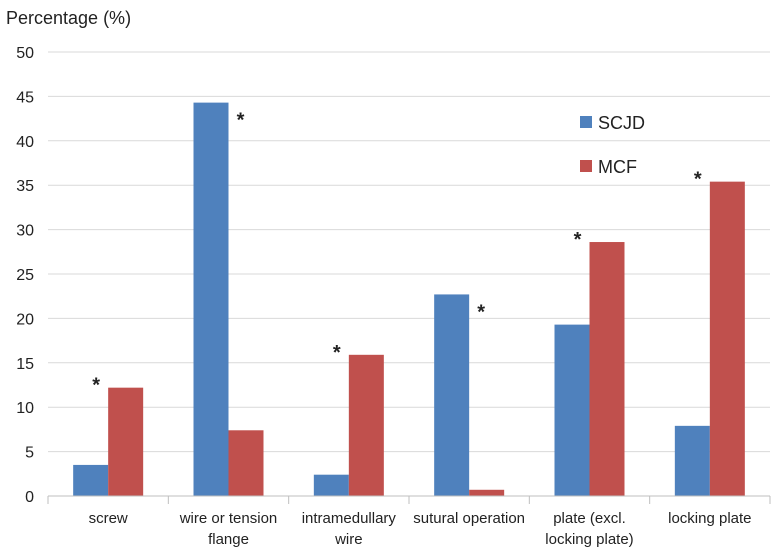  What do you see at coordinates (349, 518) in the screenshot?
I see `x-tick-label: intramedullary` at bounding box center [349, 518].